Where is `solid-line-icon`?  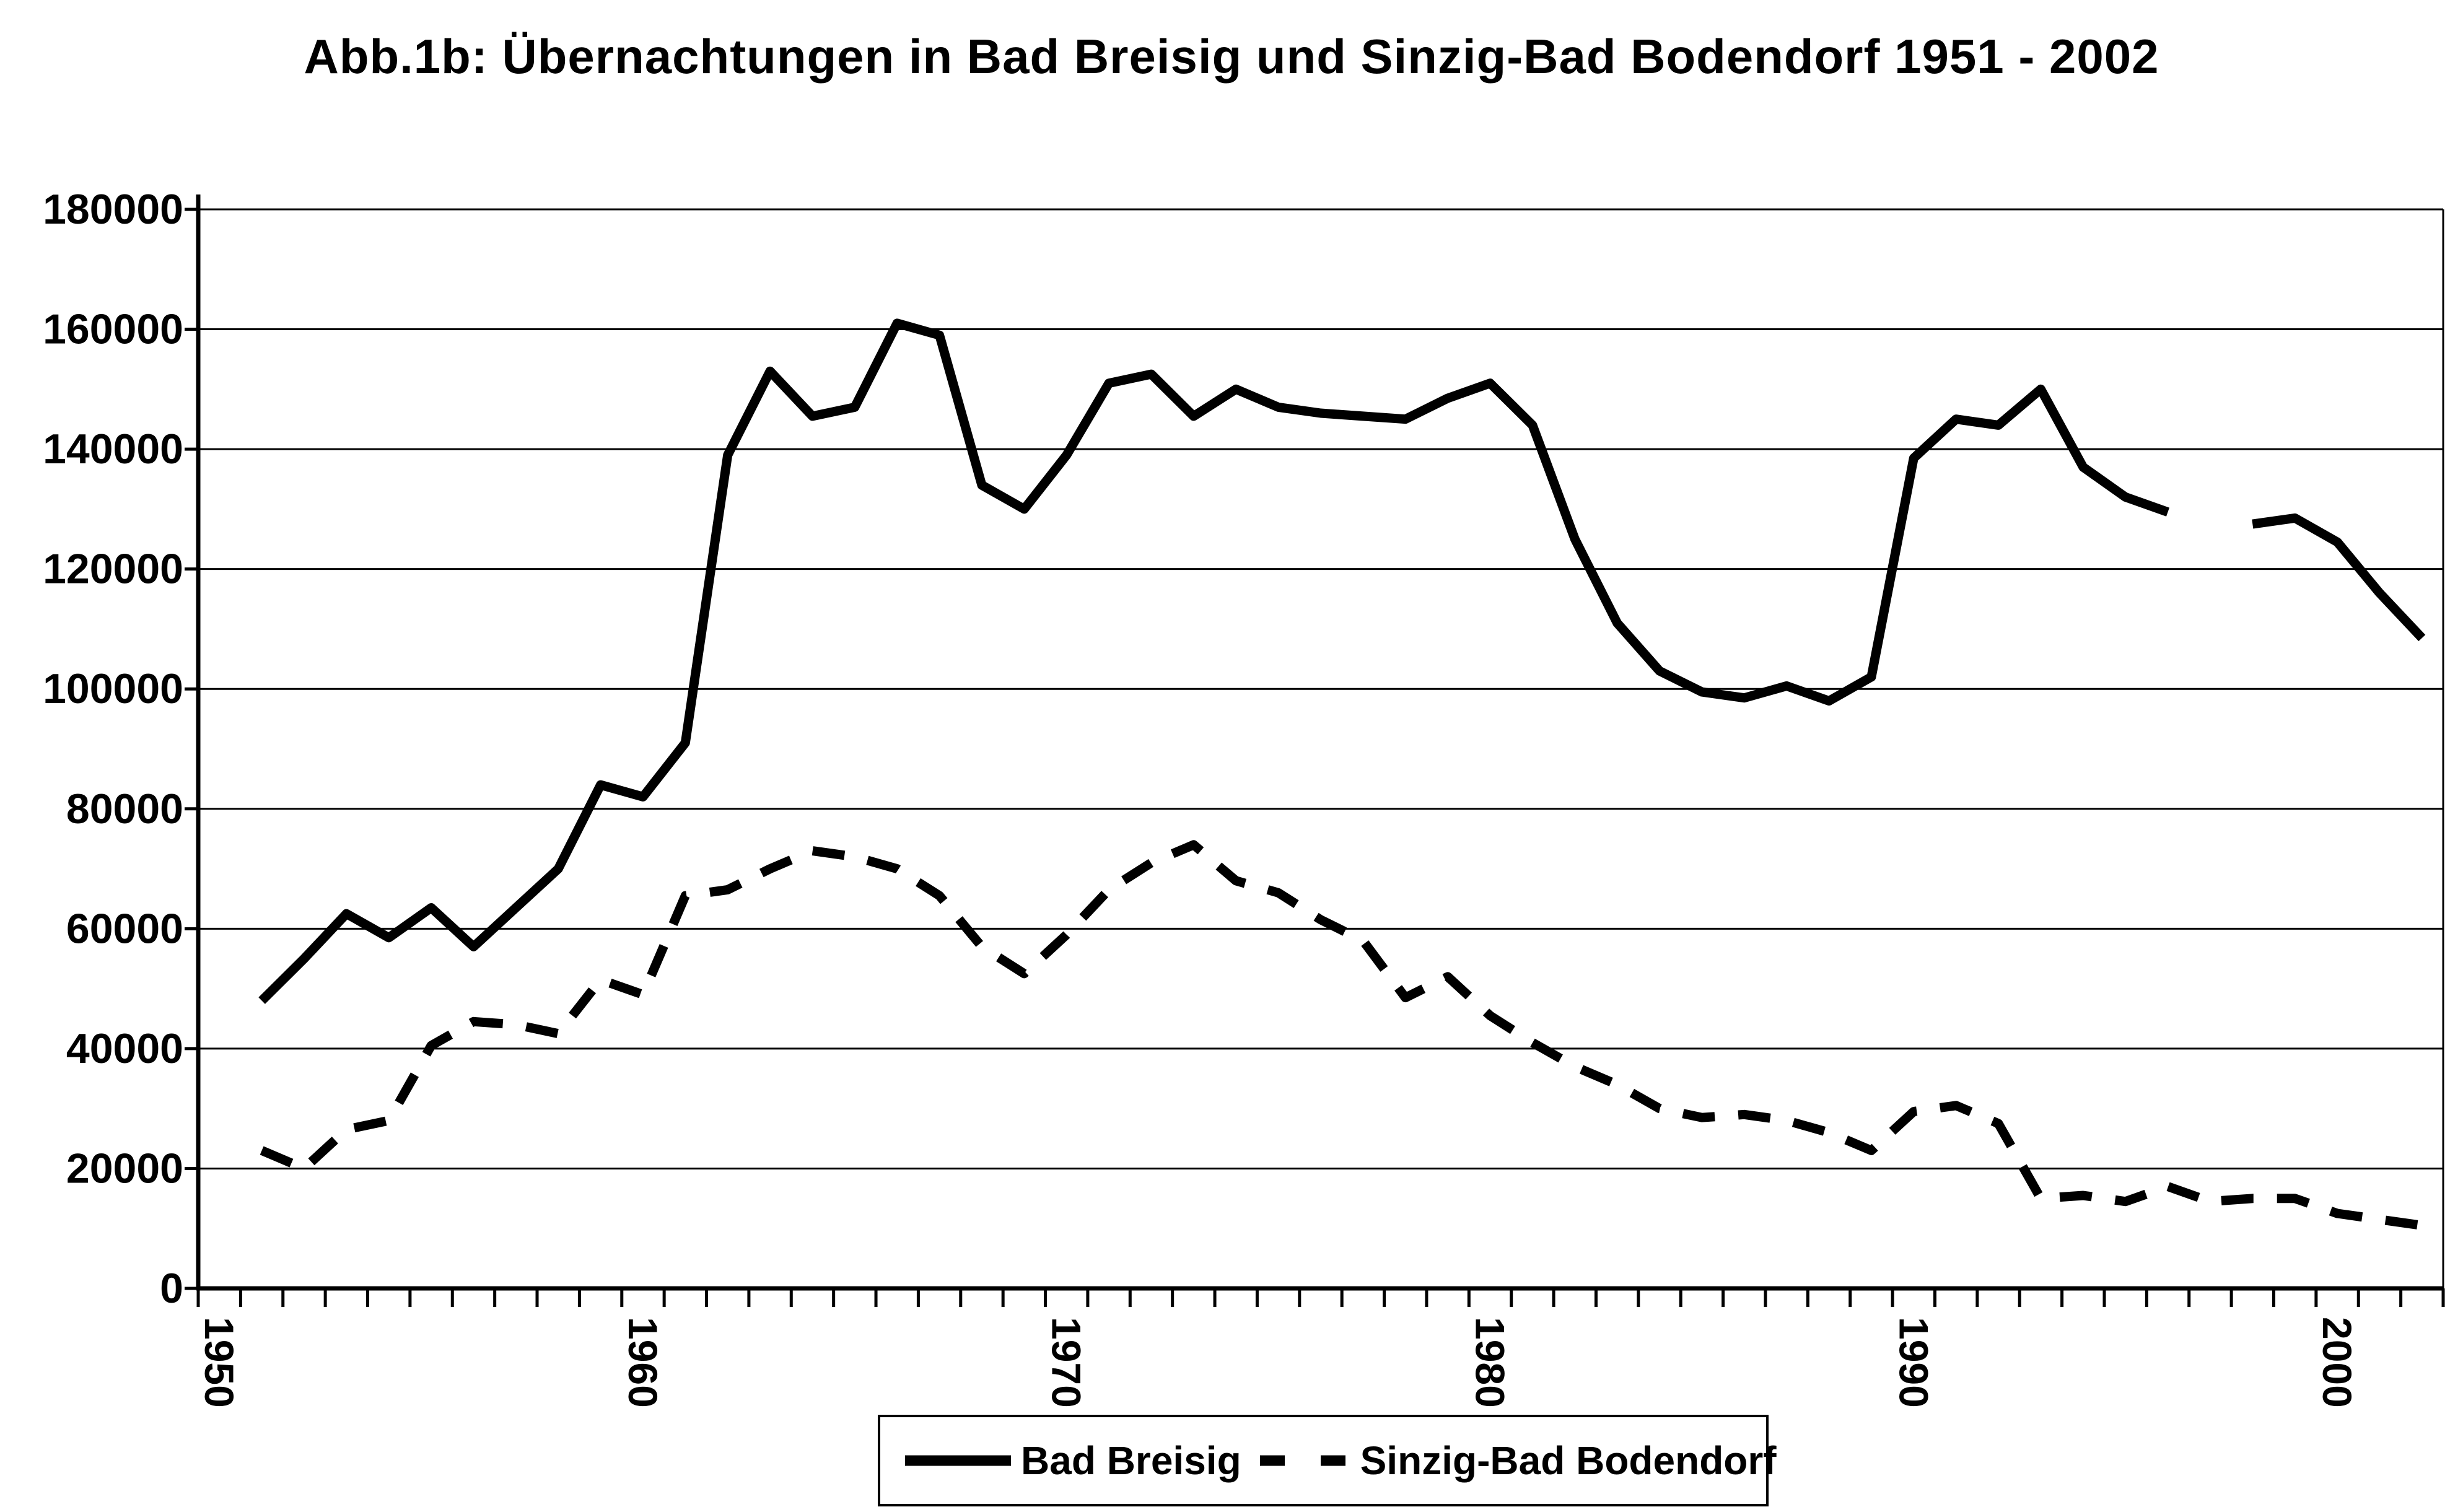 solid-line-icon is located at coordinates (958, 1460).